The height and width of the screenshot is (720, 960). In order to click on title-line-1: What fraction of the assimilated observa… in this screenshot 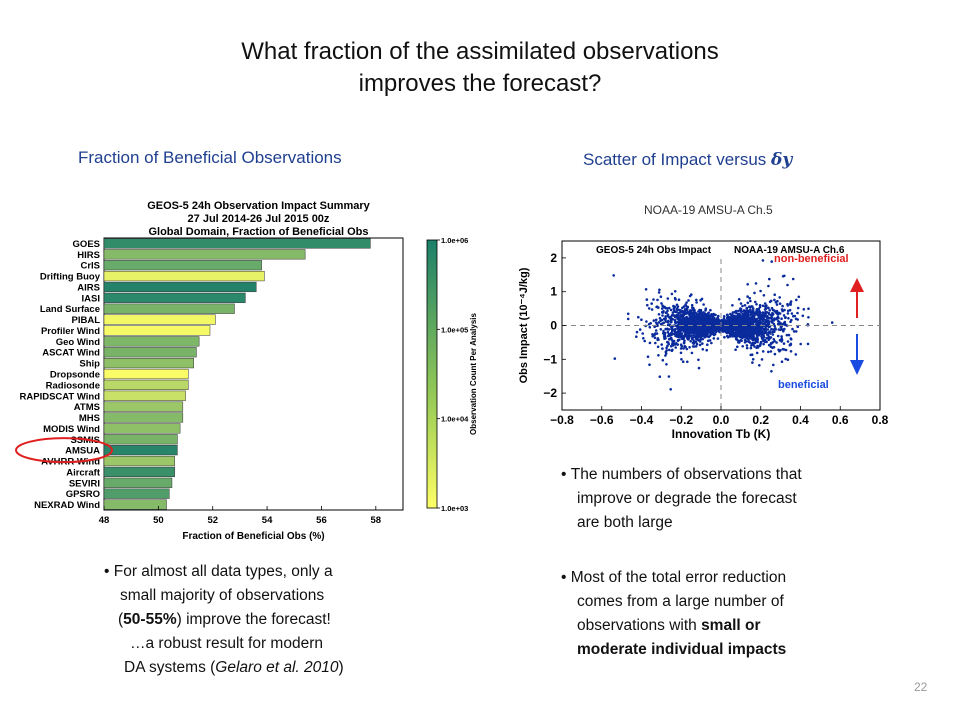, I will do `click(480, 51)`.